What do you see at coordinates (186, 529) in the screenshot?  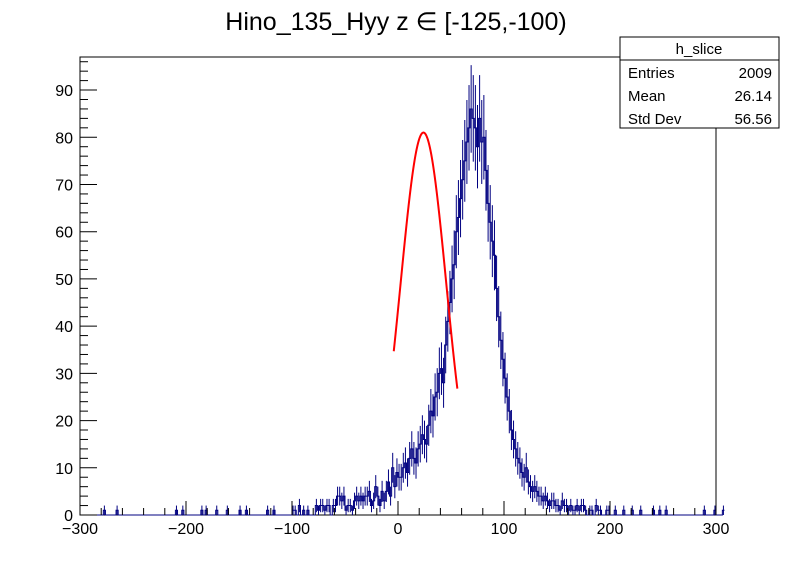 I see `x-tick-label: −200` at bounding box center [186, 529].